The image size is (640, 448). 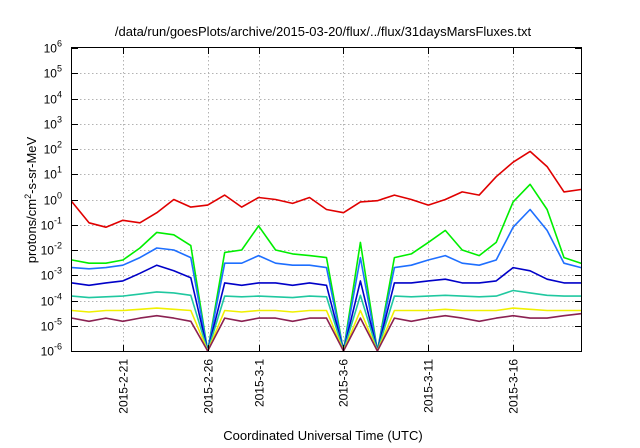 What do you see at coordinates (51, 300) in the screenshot?
I see `y-tick-label: 10⁻⁴` at bounding box center [51, 300].